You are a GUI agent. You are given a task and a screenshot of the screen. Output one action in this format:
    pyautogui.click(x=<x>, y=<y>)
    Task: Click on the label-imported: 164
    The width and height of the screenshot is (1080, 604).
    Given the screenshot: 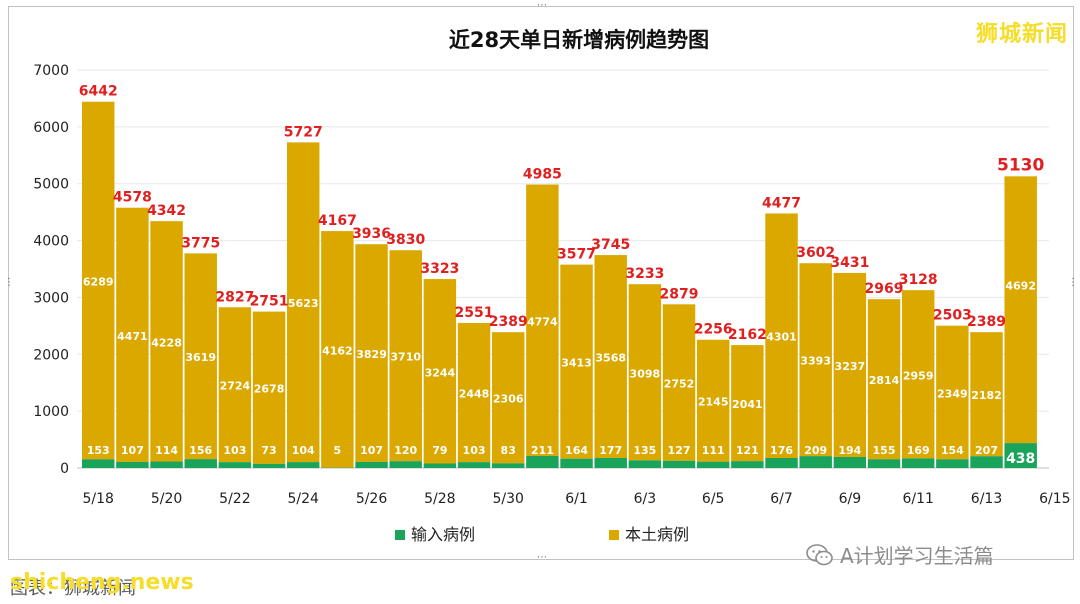 What is the action you would take?
    pyautogui.click(x=576, y=450)
    